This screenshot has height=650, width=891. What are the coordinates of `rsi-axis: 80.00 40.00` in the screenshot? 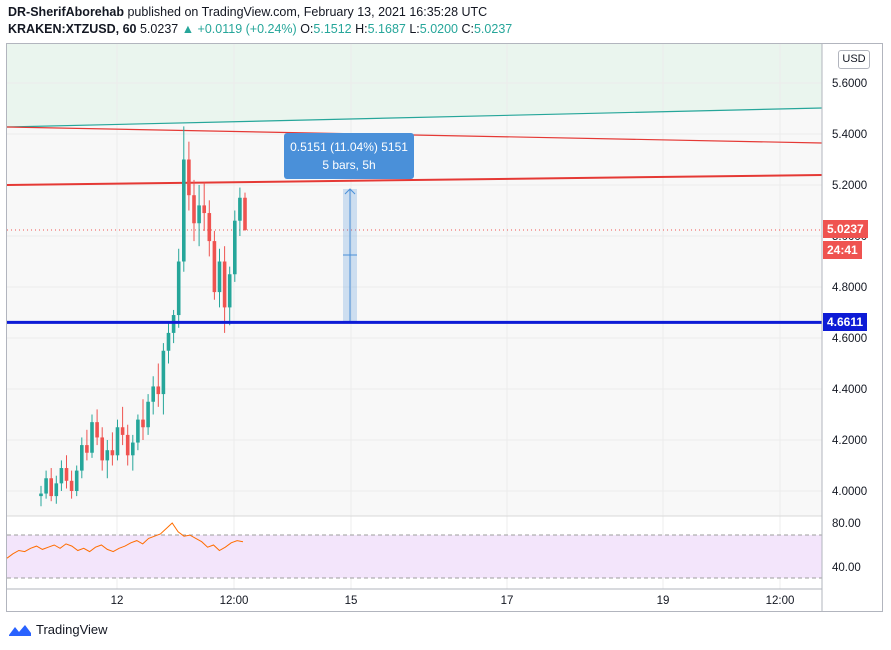 It's located at (846, 546).